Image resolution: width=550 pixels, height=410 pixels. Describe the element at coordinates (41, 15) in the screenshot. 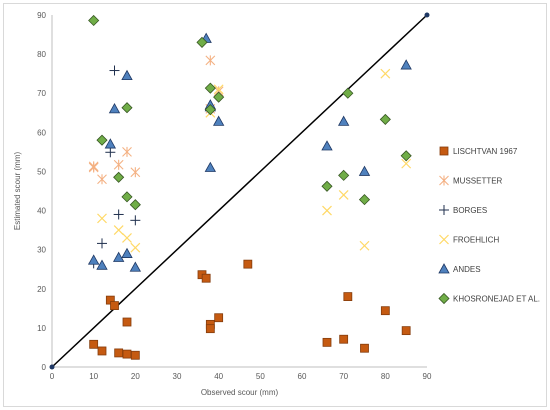

I see `y-tick-label: 90` at that location.